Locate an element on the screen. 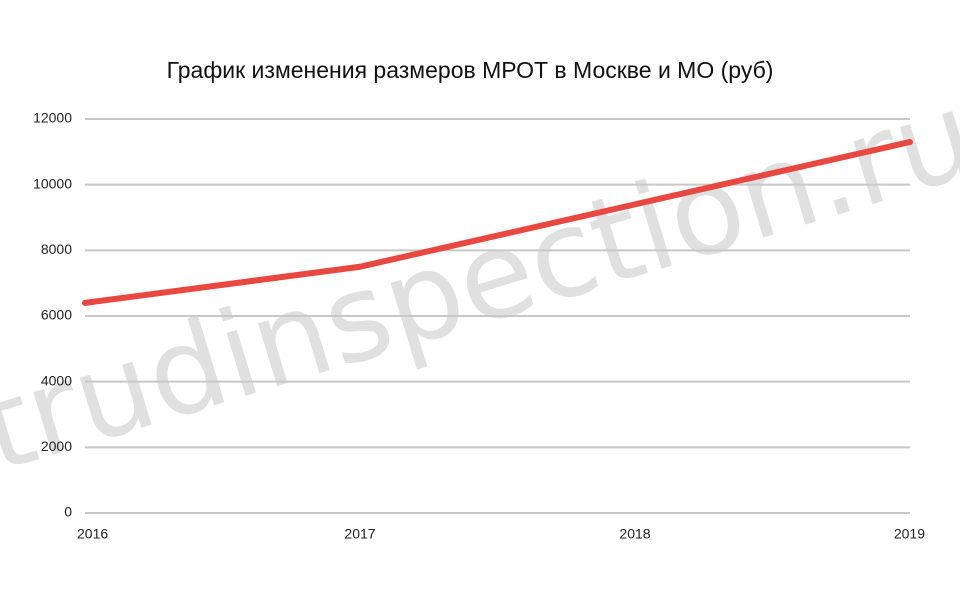 The width and height of the screenshot is (960, 600). y-tick-label: 0 is located at coordinates (68, 512).